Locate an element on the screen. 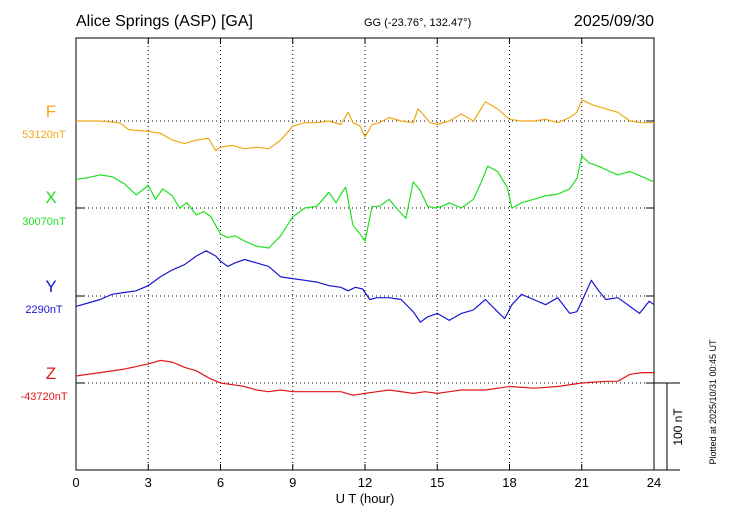  series-line-f is located at coordinates (365, 125).